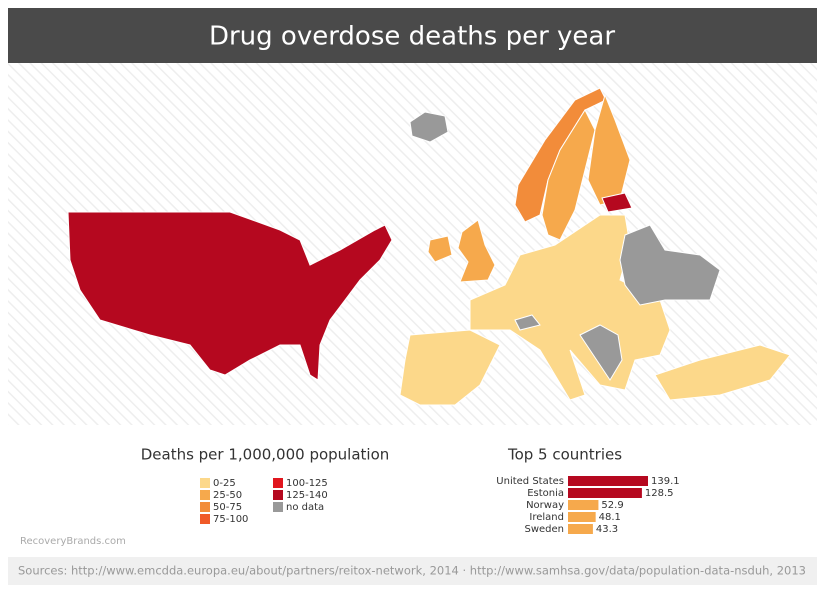  What do you see at coordinates (73, 541) in the screenshot?
I see `brand: RecoveryBrands.com` at bounding box center [73, 541].